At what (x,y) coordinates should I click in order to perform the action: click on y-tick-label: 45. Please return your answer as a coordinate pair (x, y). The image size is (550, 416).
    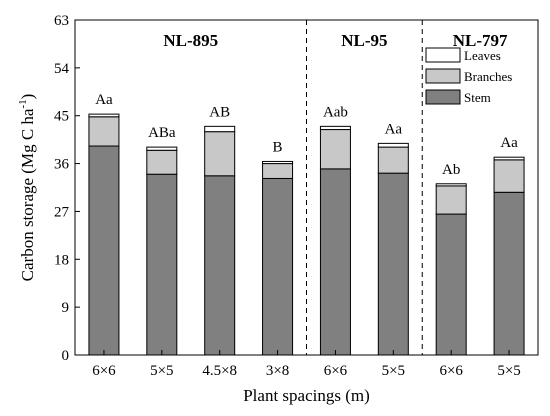
    Looking at the image, I should click on (61, 117).